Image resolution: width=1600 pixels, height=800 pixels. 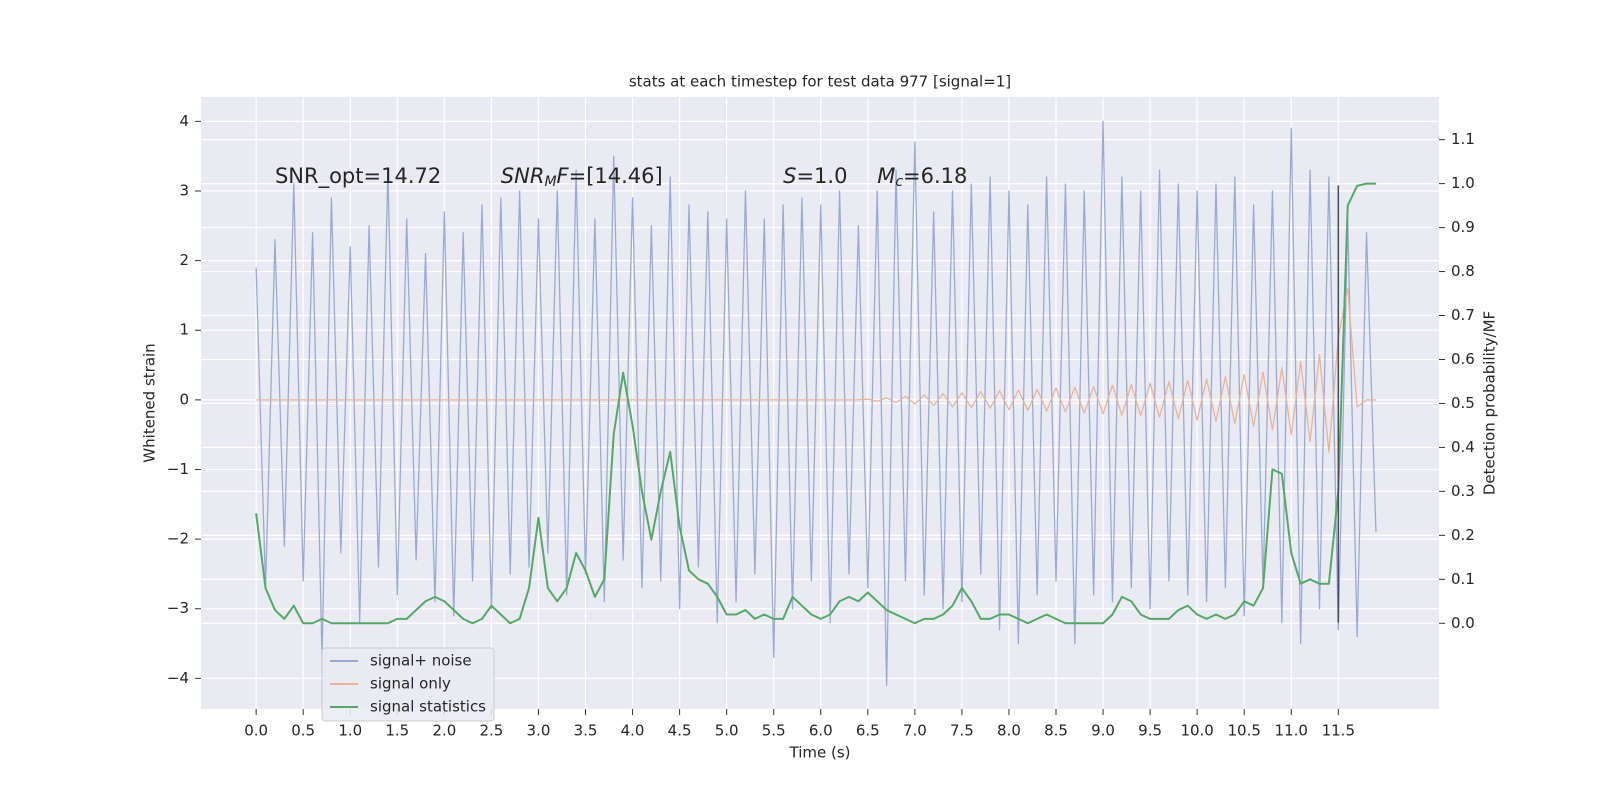 What do you see at coordinates (1009, 731) in the screenshot?
I see `x-tick-label: 8.0` at bounding box center [1009, 731].